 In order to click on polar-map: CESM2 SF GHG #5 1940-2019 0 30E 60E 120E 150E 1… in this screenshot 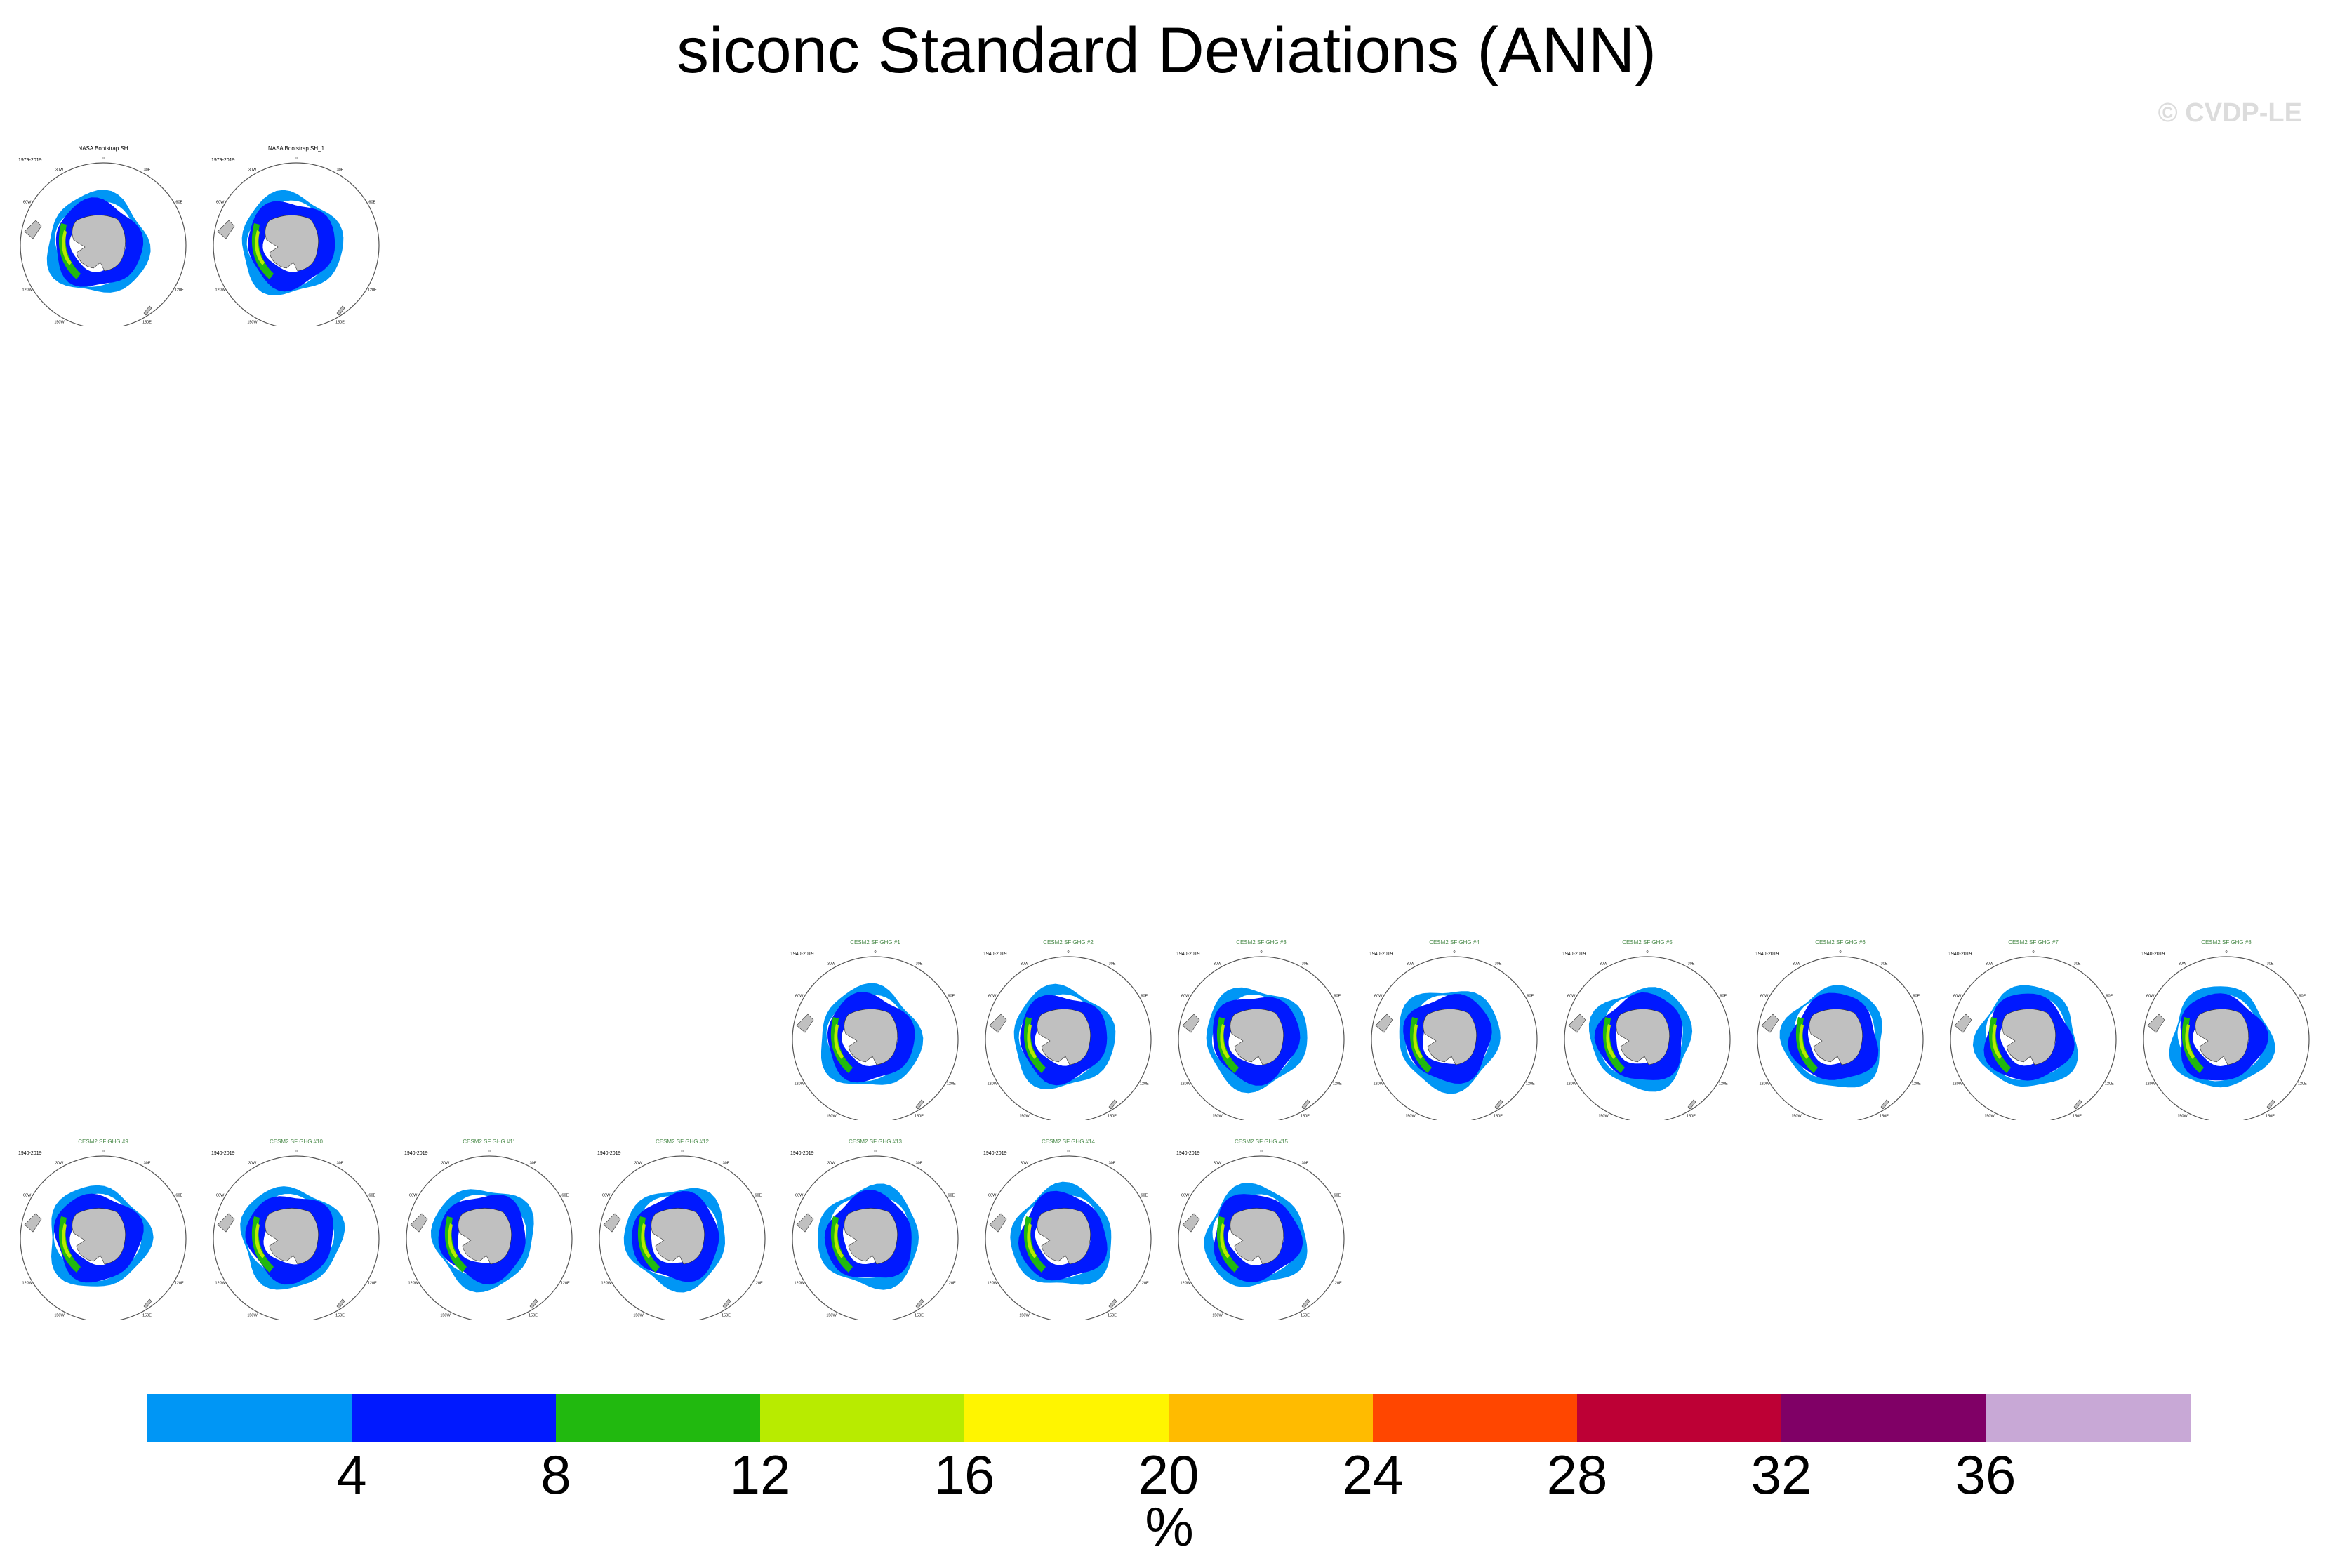, I will do `click(1646, 1029)`.